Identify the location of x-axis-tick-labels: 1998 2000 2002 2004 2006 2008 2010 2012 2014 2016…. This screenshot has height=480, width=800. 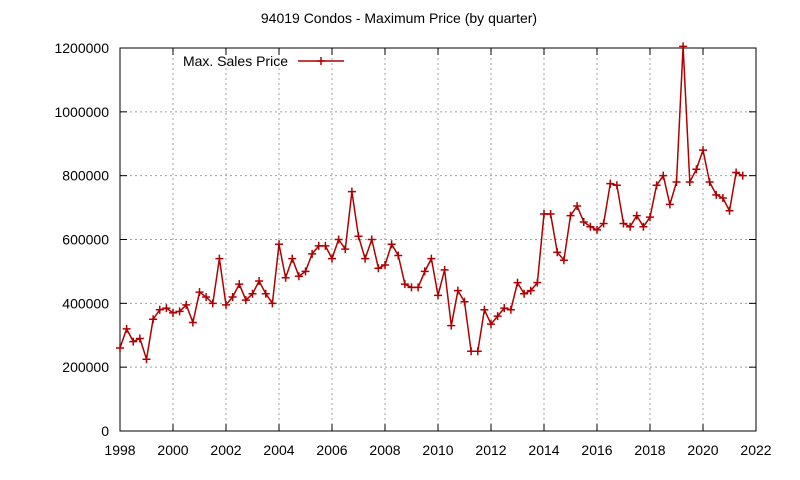
(437, 450).